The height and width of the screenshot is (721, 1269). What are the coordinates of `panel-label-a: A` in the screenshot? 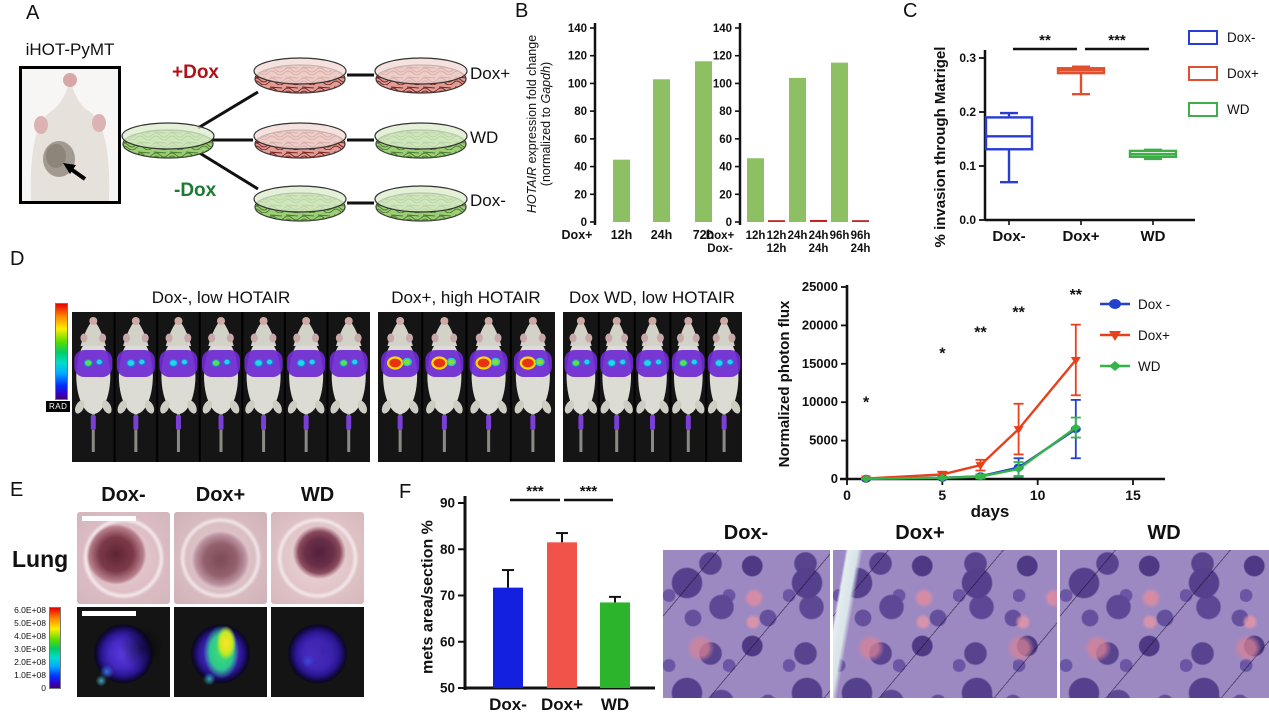 It's located at (33, 13).